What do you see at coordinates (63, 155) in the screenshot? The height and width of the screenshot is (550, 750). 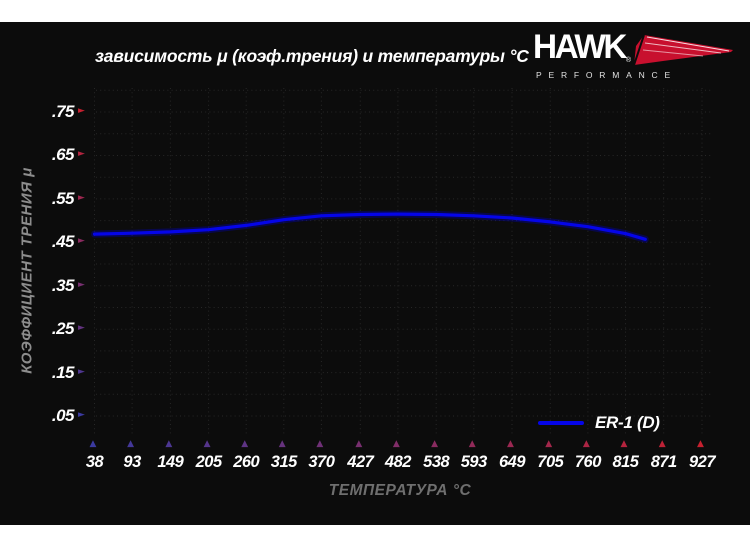 I see `y-tick-label: .65` at bounding box center [63, 155].